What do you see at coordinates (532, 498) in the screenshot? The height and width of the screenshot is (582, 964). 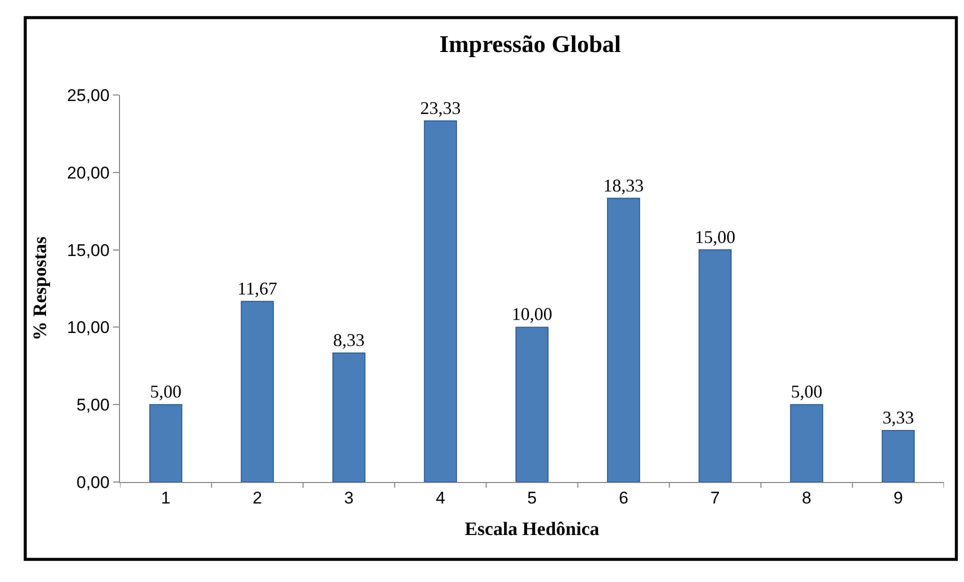 I see `x-tick-label: 5` at bounding box center [532, 498].